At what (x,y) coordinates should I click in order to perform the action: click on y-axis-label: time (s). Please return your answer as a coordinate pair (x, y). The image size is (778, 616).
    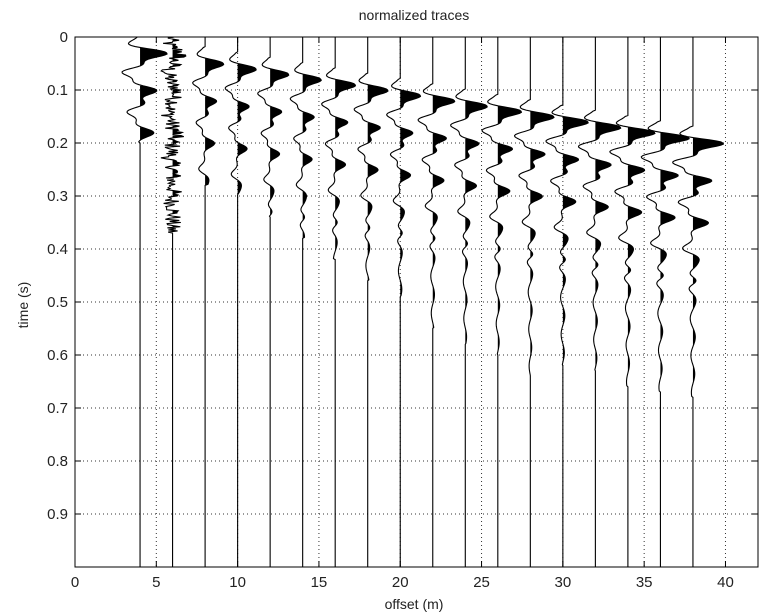
    Looking at the image, I should click on (23, 305).